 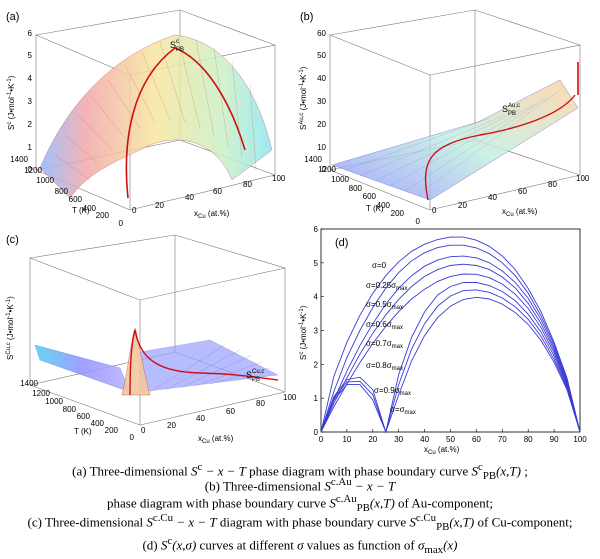 I want to click on sigma-label: σ=0.8σmax, so click(x=384, y=366).